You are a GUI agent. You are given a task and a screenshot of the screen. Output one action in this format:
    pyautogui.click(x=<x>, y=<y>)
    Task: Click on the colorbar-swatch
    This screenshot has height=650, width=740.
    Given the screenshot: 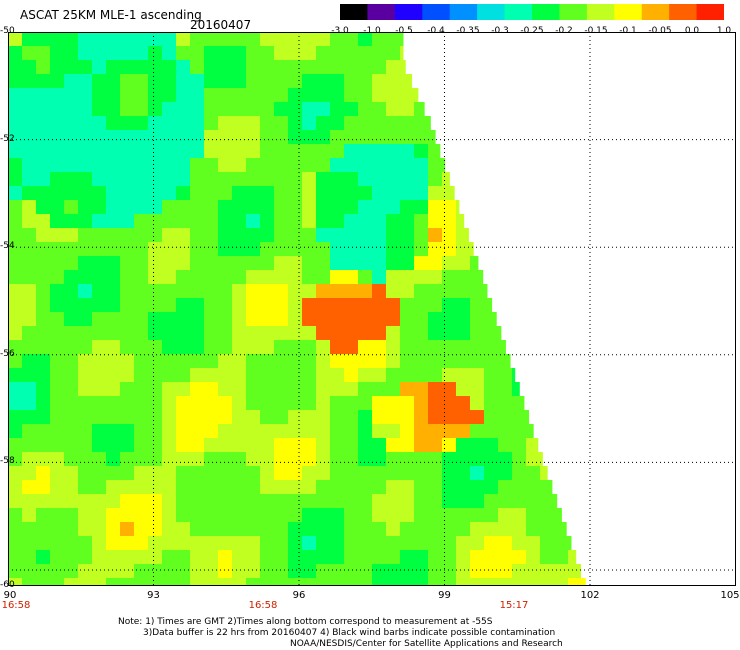 What is the action you would take?
    pyautogui.click(x=436, y=12)
    